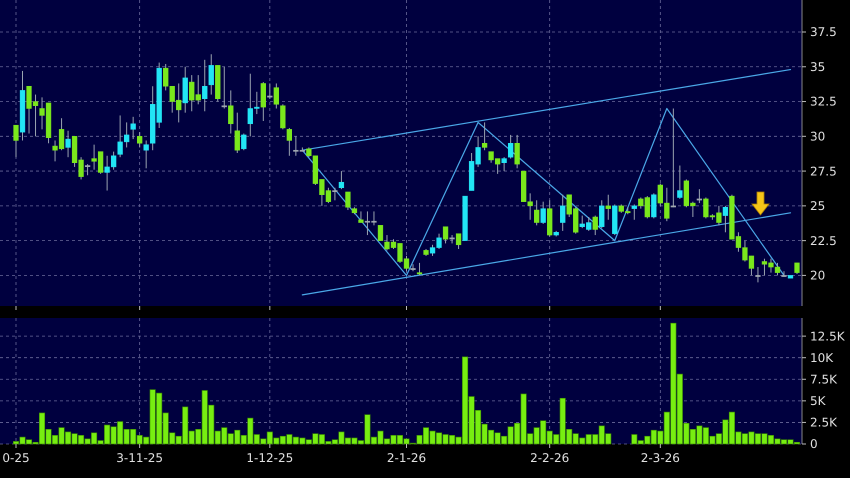 Image resolution: width=850 pixels, height=478 pixels. Describe the element at coordinates (824, 379) in the screenshot. I see `y-tick-label: 7.5K` at that location.